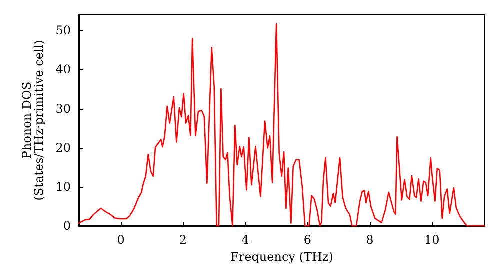  Describe the element at coordinates (63, 69) in the screenshot. I see `y-tick-label: 40` at that location.